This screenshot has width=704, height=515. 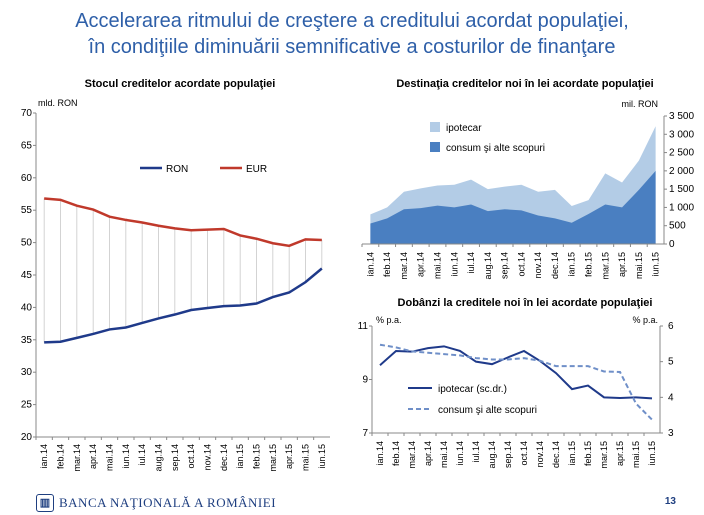 What do you see at coordinates (681, 134) in the screenshot?
I see `chart2-ytick-label: 3 000` at bounding box center [681, 134].